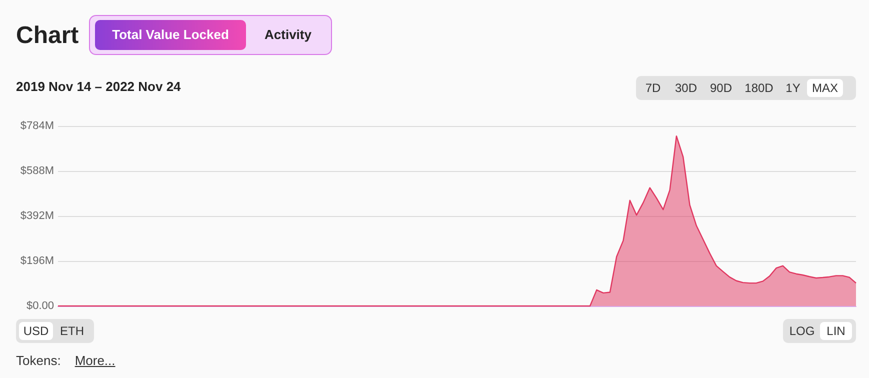  What do you see at coordinates (37, 216) in the screenshot?
I see `y-tick-label: $392M` at bounding box center [37, 216].